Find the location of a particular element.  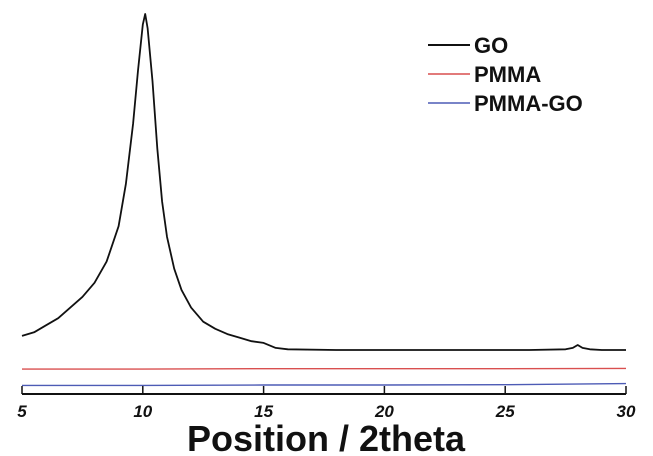

x-tick-label-25: 25 is located at coordinates (505, 411).